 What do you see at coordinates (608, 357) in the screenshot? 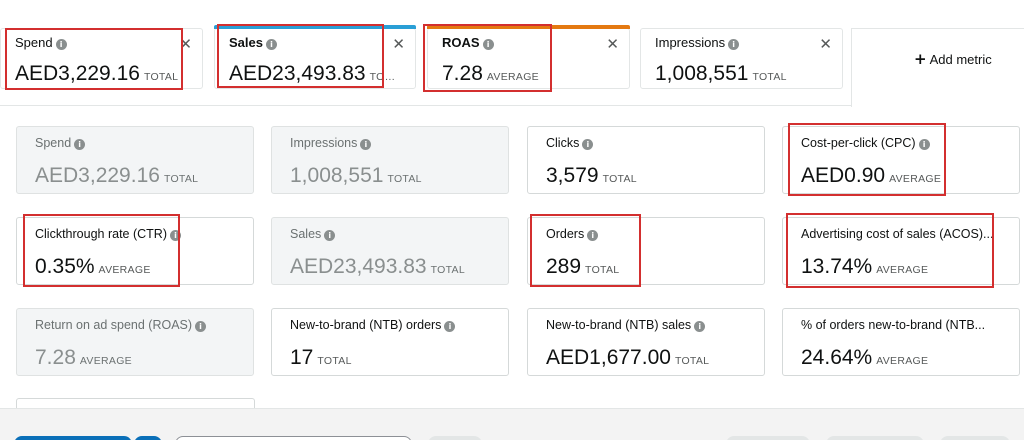
I see `metric-value: AED1,677.00` at bounding box center [608, 357].